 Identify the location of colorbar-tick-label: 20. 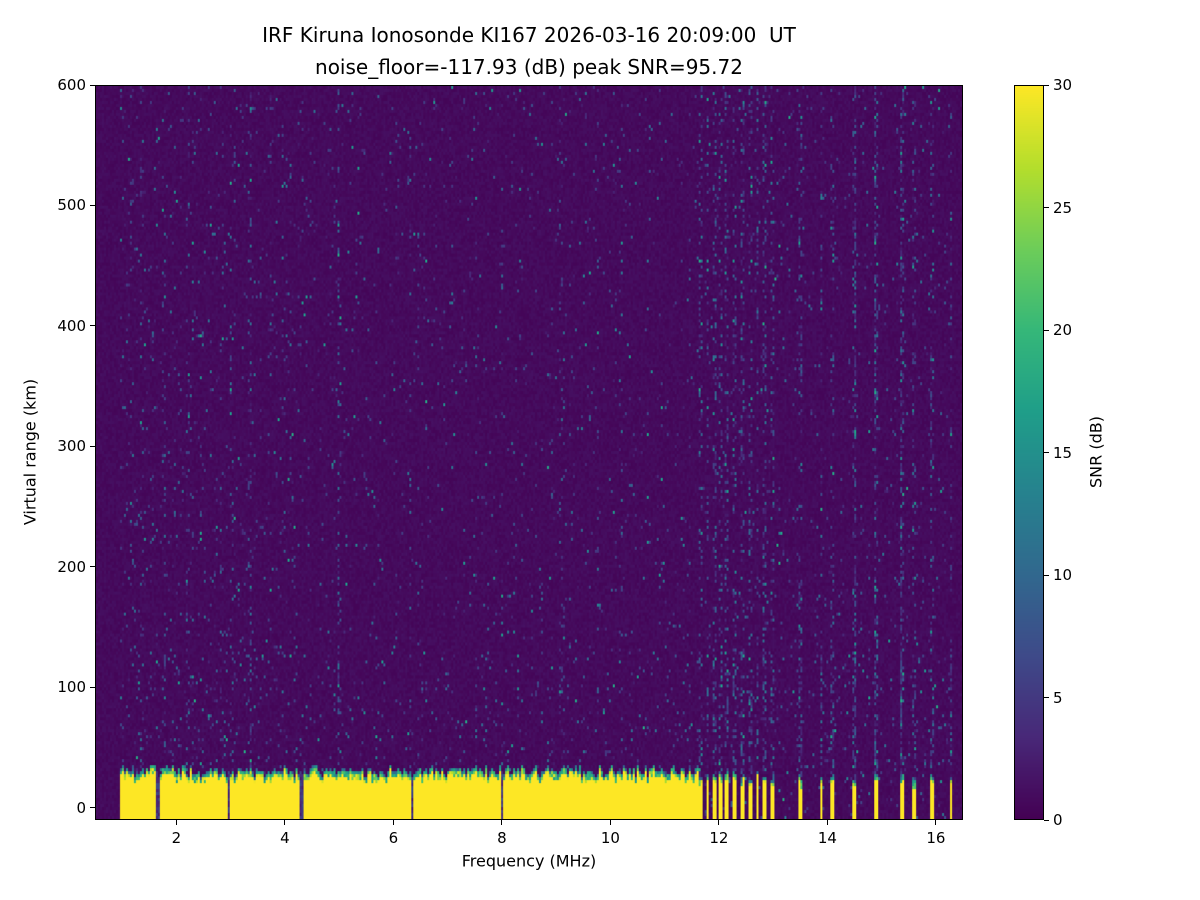
(1063, 330).